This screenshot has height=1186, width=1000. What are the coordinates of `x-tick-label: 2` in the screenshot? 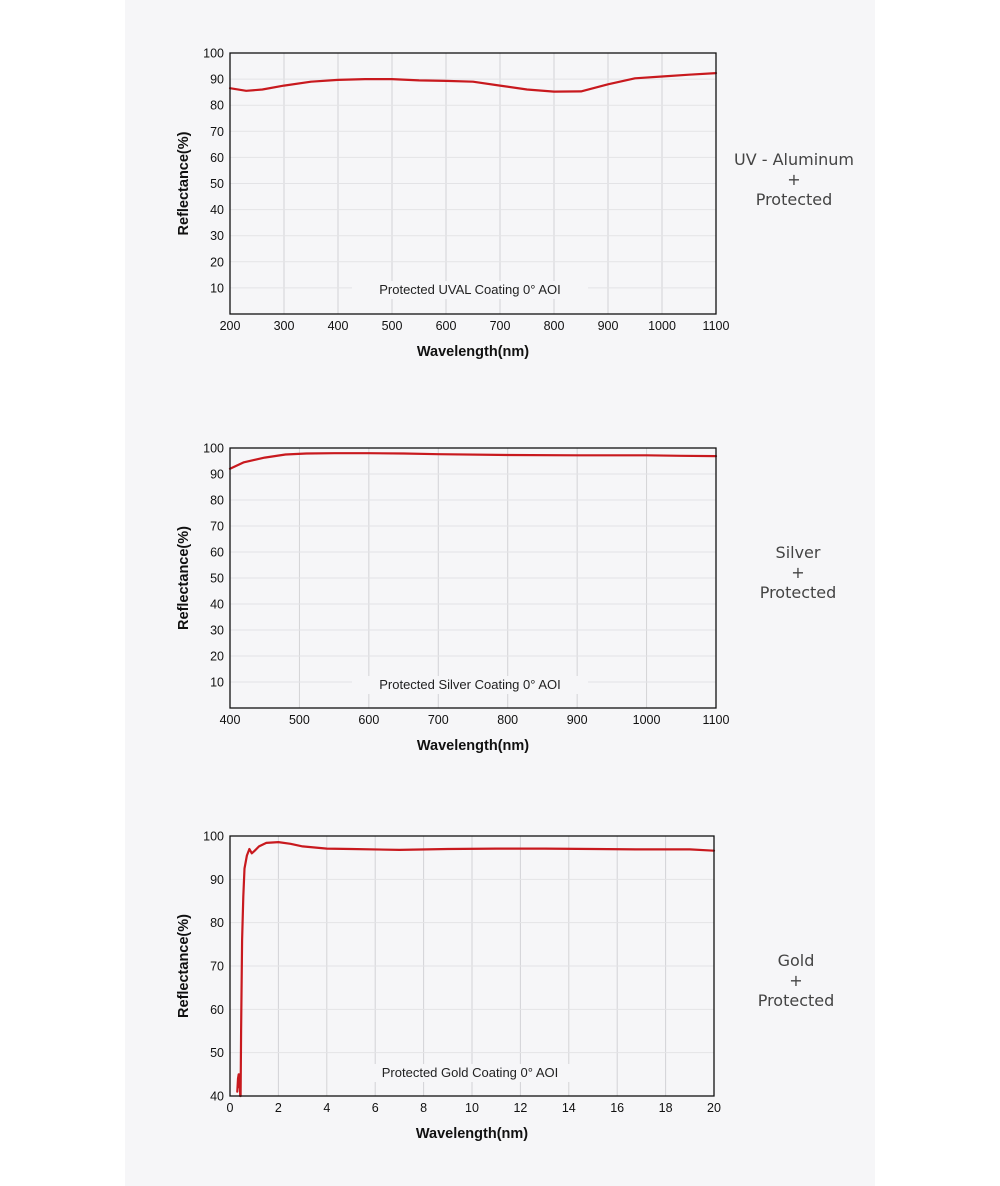 It's located at (278, 1108).